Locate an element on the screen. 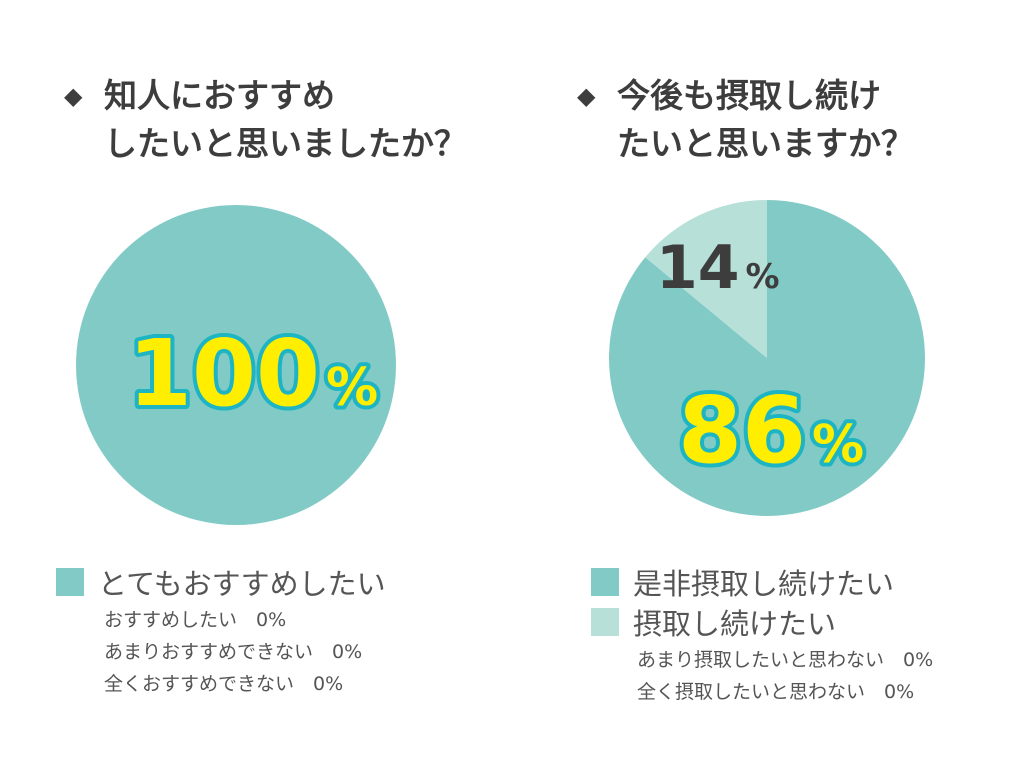 This screenshot has width=1024, height=768. zero-item: あまり摂取したいと思わない 0% is located at coordinates (785, 660).